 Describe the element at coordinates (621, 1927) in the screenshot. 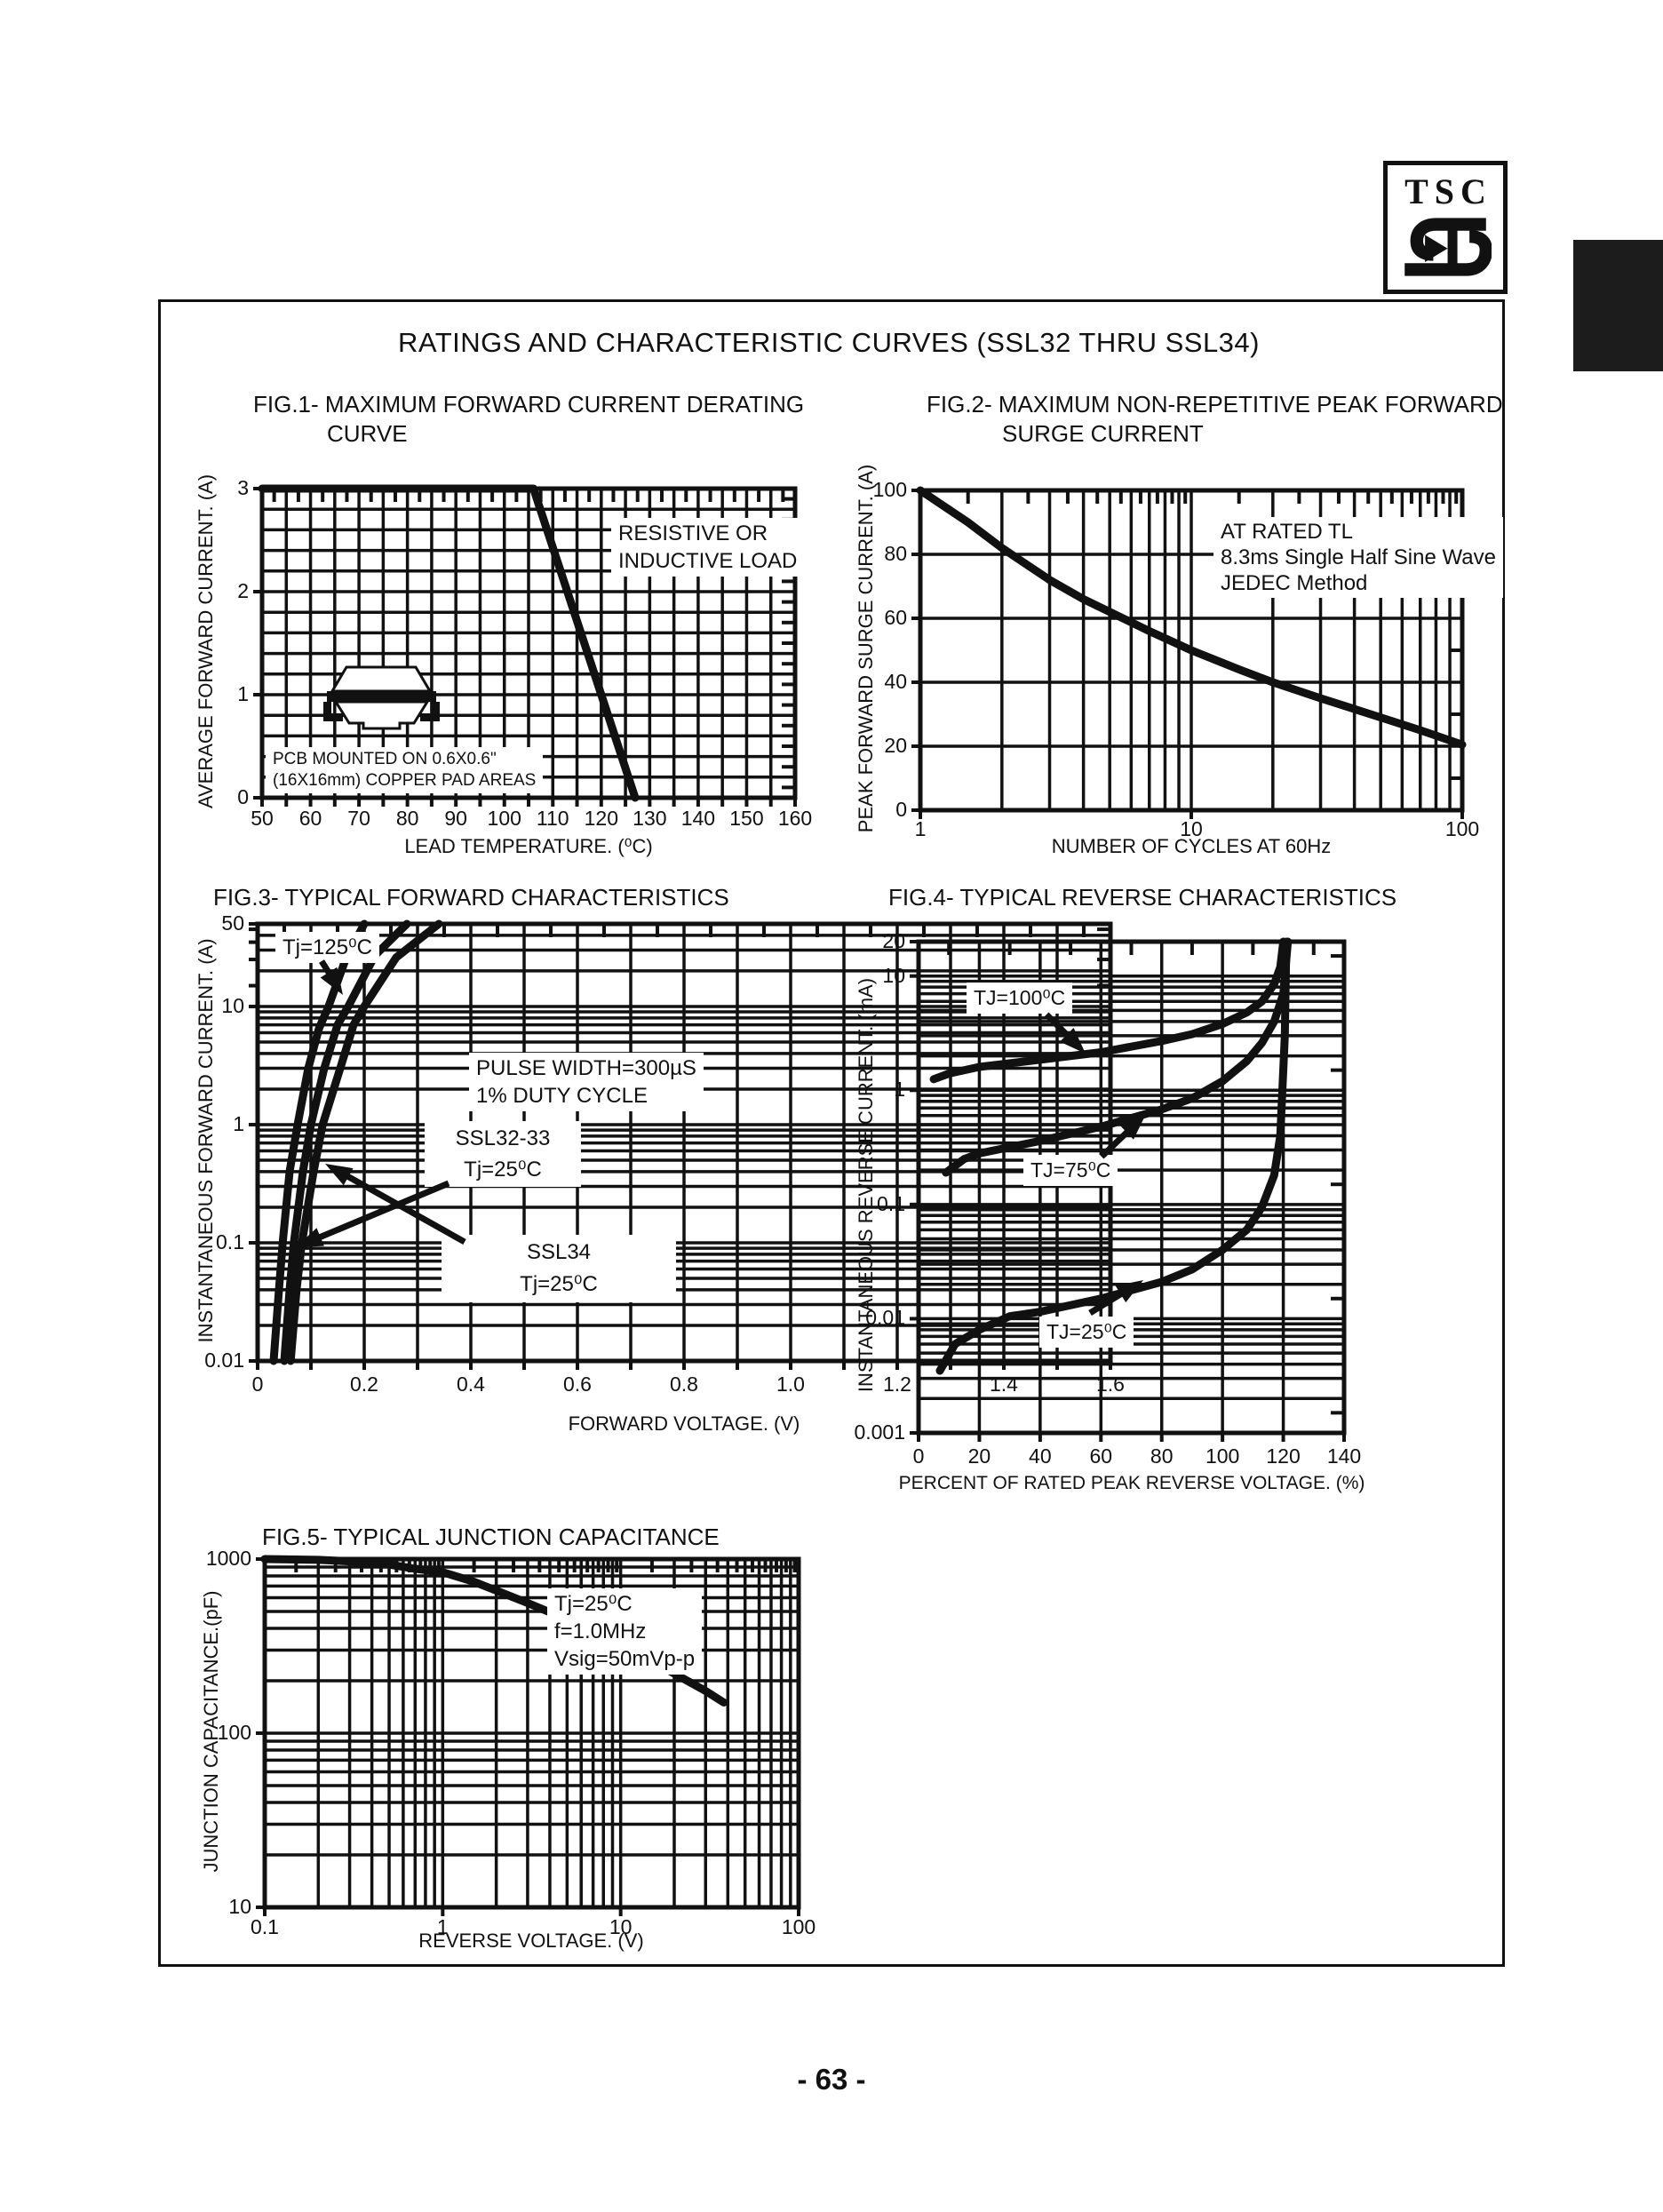

I see `fig5-x-tick-10: 10` at that location.